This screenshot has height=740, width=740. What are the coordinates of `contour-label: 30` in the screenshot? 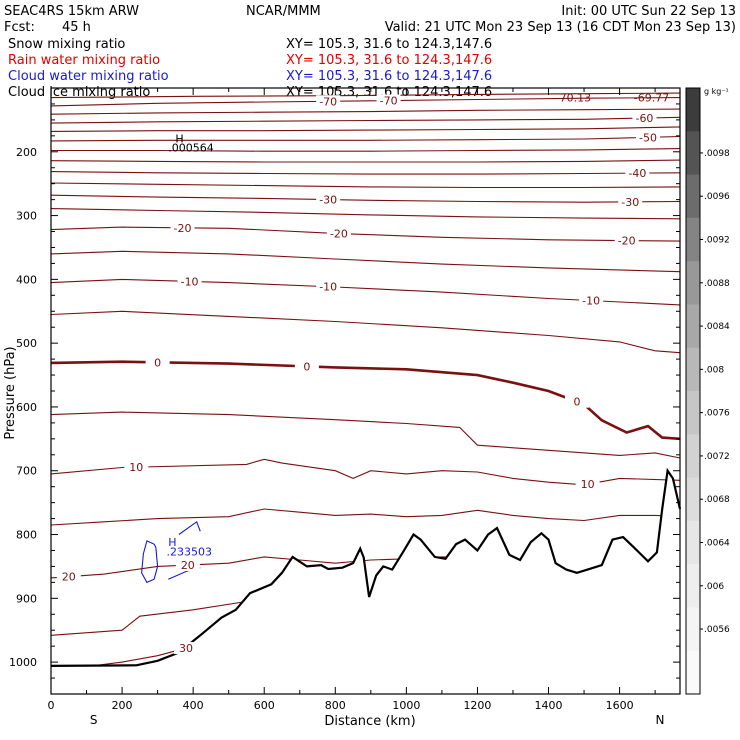 It's located at (186, 648).